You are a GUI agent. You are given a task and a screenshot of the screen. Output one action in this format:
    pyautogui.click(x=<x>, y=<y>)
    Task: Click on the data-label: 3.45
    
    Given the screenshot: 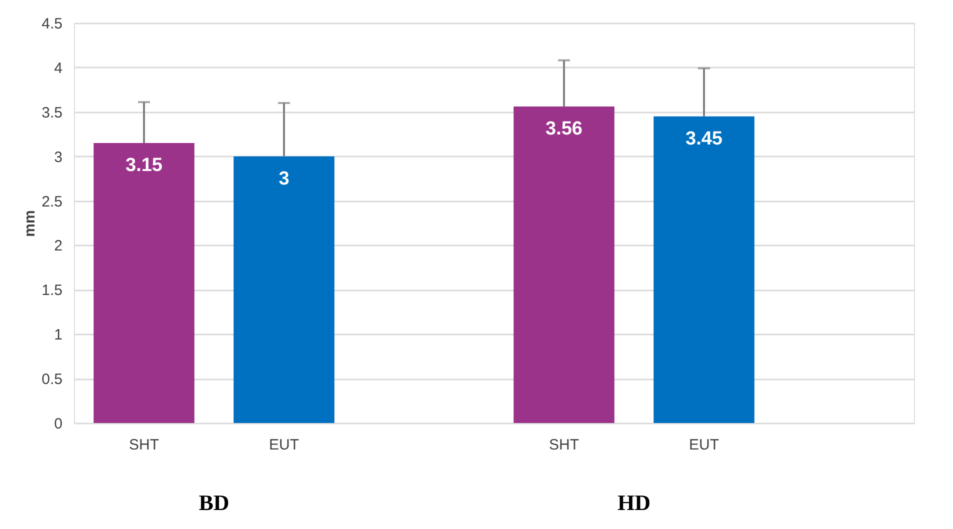 What is the action you would take?
    pyautogui.click(x=704, y=139)
    